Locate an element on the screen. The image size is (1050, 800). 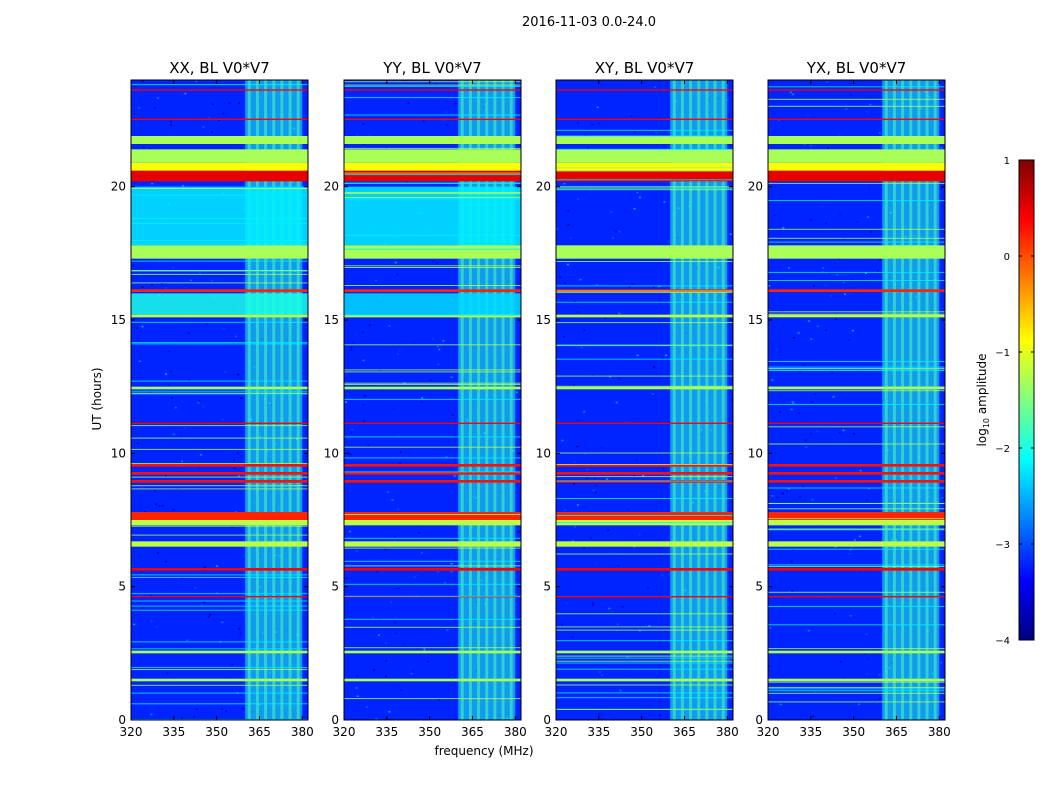
x-tick-label: 335 is located at coordinates (598, 732).